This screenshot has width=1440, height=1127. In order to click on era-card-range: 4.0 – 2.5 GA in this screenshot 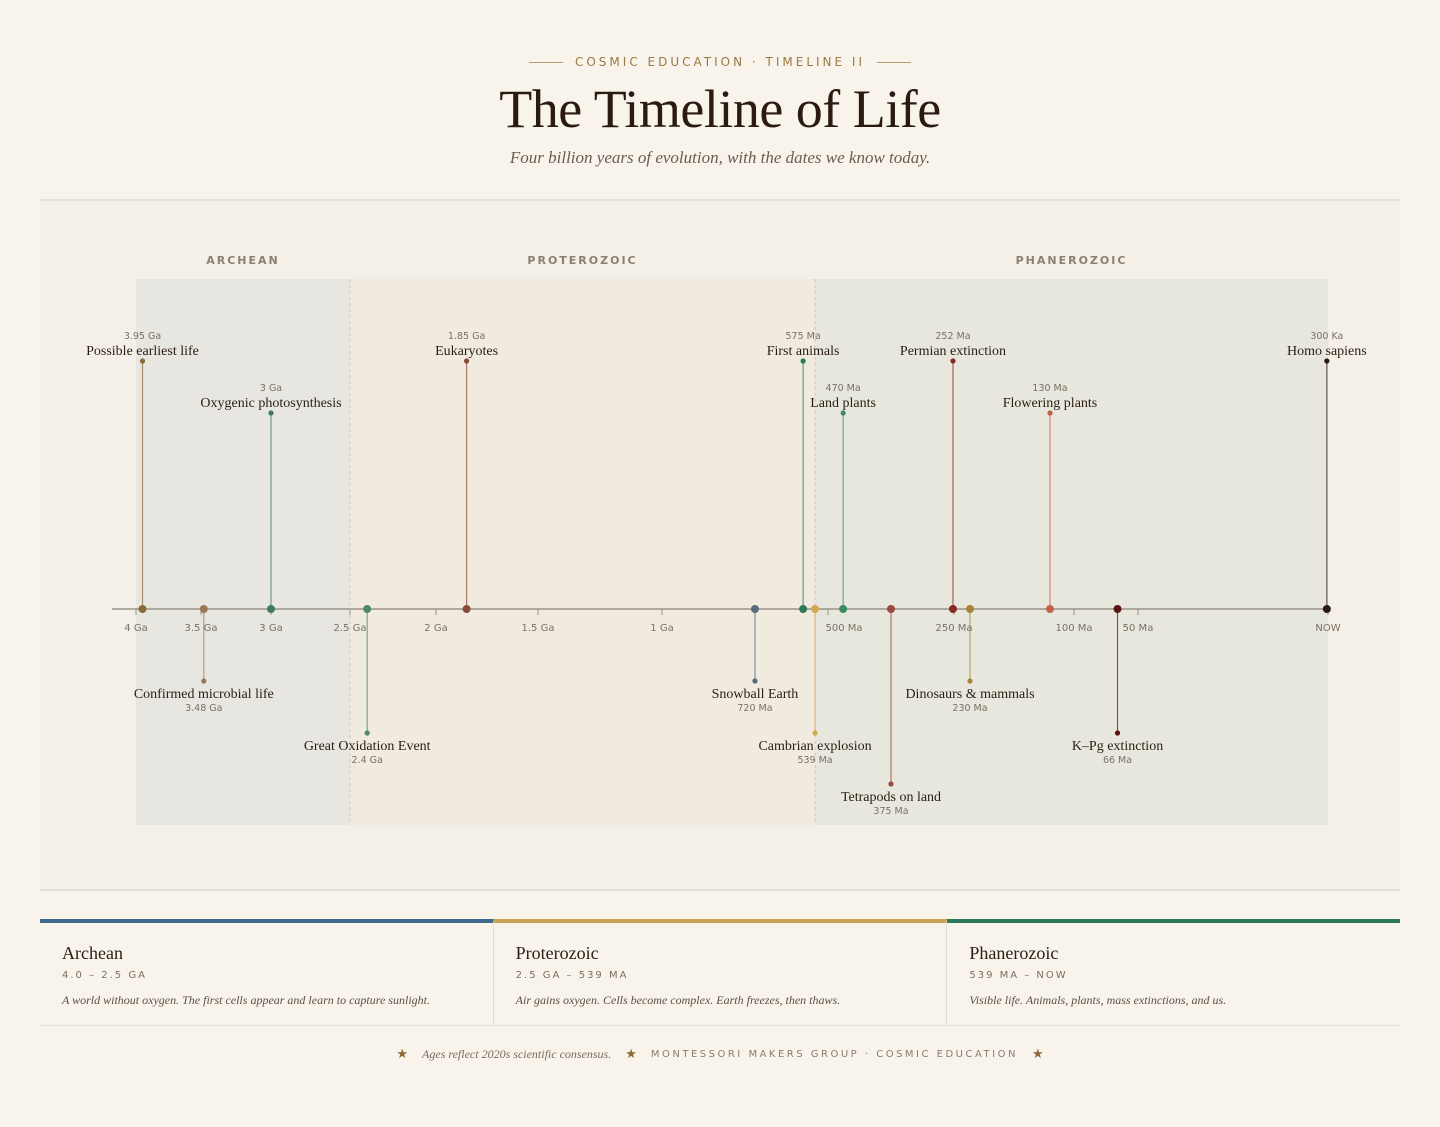, I will do `click(104, 975)`.